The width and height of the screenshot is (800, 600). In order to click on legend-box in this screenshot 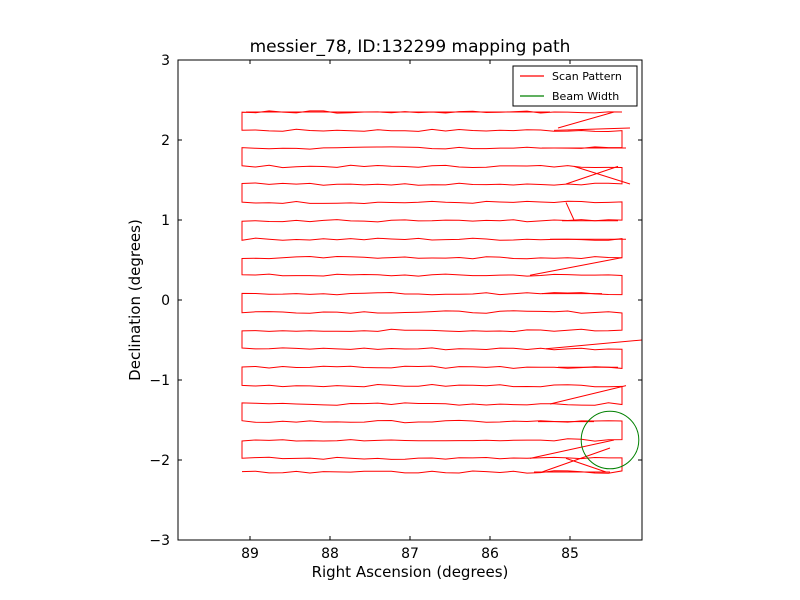, I will do `click(575, 86)`.